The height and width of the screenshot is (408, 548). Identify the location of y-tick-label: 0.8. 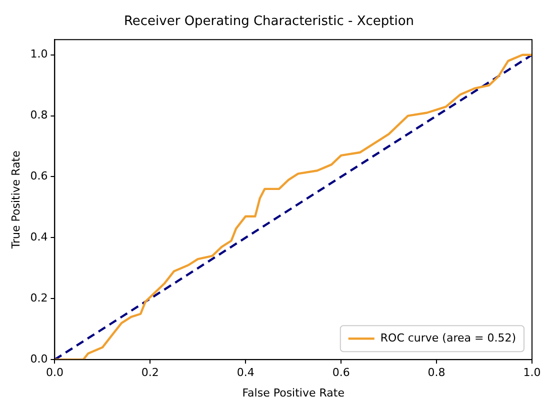
(39, 115).